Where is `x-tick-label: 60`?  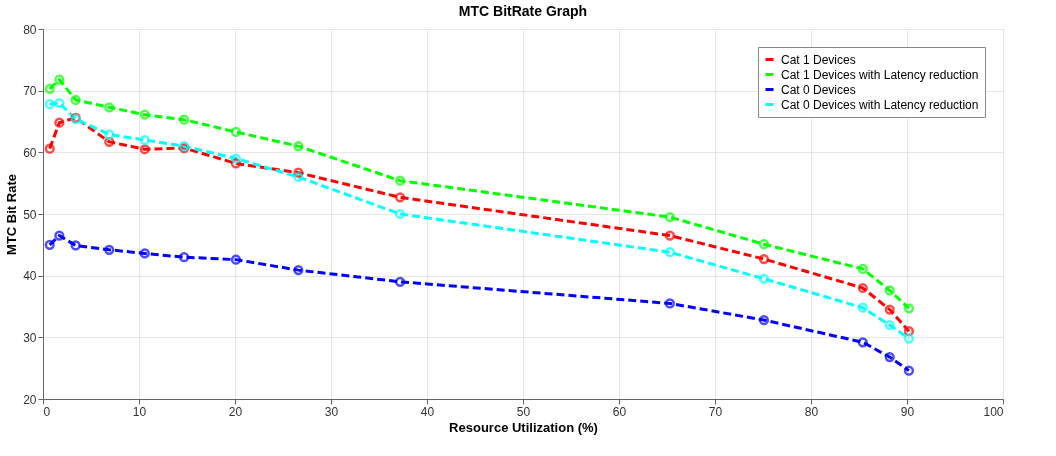 x-tick-label: 60 is located at coordinates (619, 411).